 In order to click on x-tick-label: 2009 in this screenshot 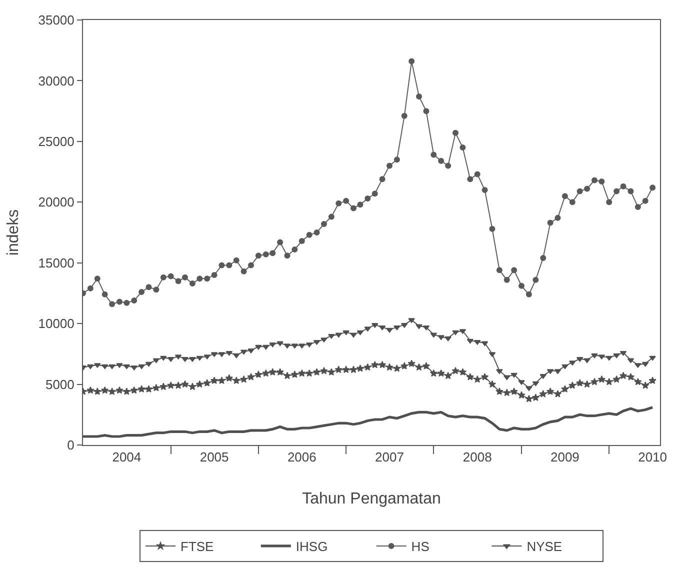, I will do `click(565, 457)`.